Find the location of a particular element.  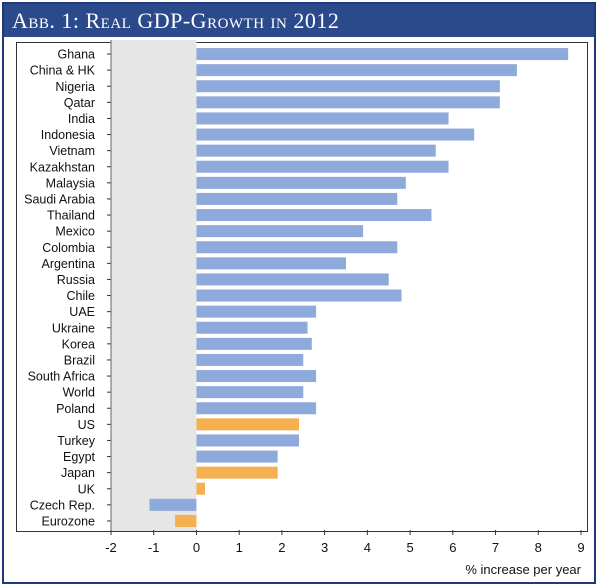

category-label: Poland is located at coordinates (75, 409).